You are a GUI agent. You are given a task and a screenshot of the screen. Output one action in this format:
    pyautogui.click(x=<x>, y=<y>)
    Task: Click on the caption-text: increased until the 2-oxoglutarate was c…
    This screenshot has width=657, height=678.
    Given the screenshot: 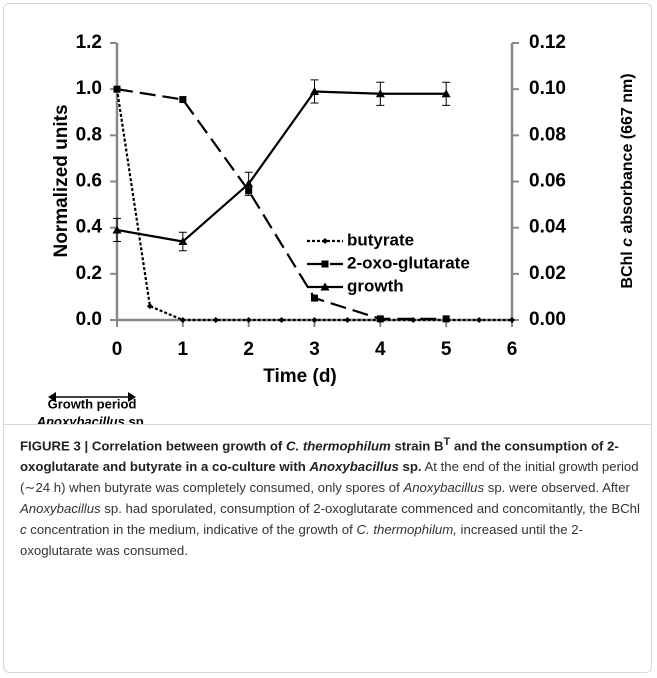 What is the action you would take?
    pyautogui.click(x=301, y=540)
    